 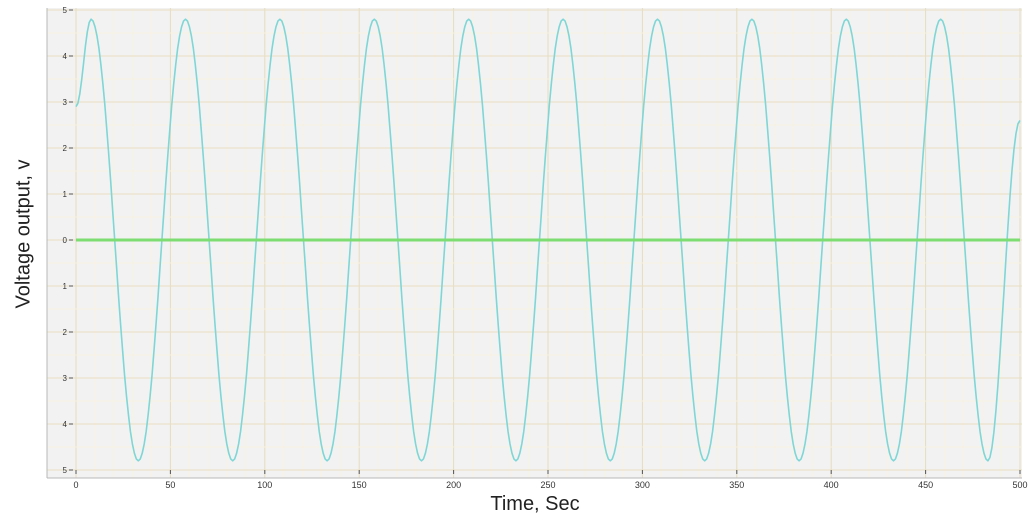 I want to click on x-tick-label: 100, so click(x=264, y=485).